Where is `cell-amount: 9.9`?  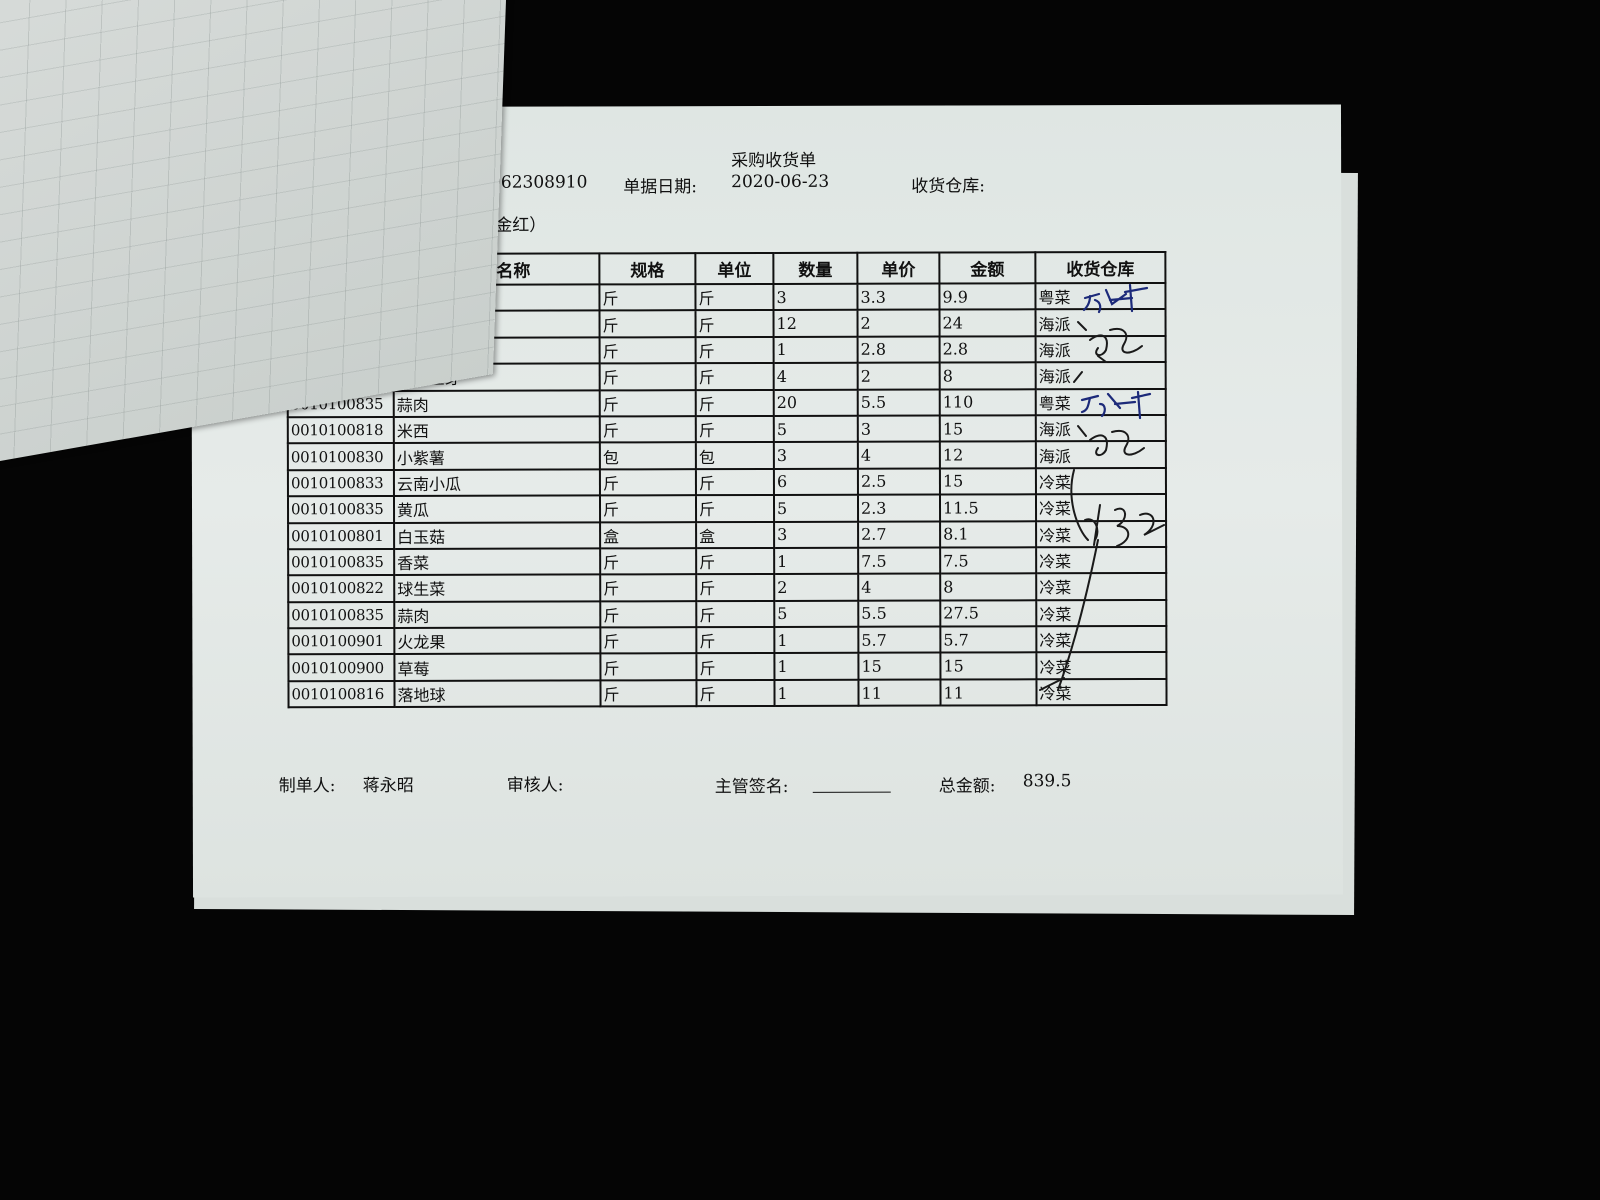
cell-amount: 9.9 is located at coordinates (987, 296).